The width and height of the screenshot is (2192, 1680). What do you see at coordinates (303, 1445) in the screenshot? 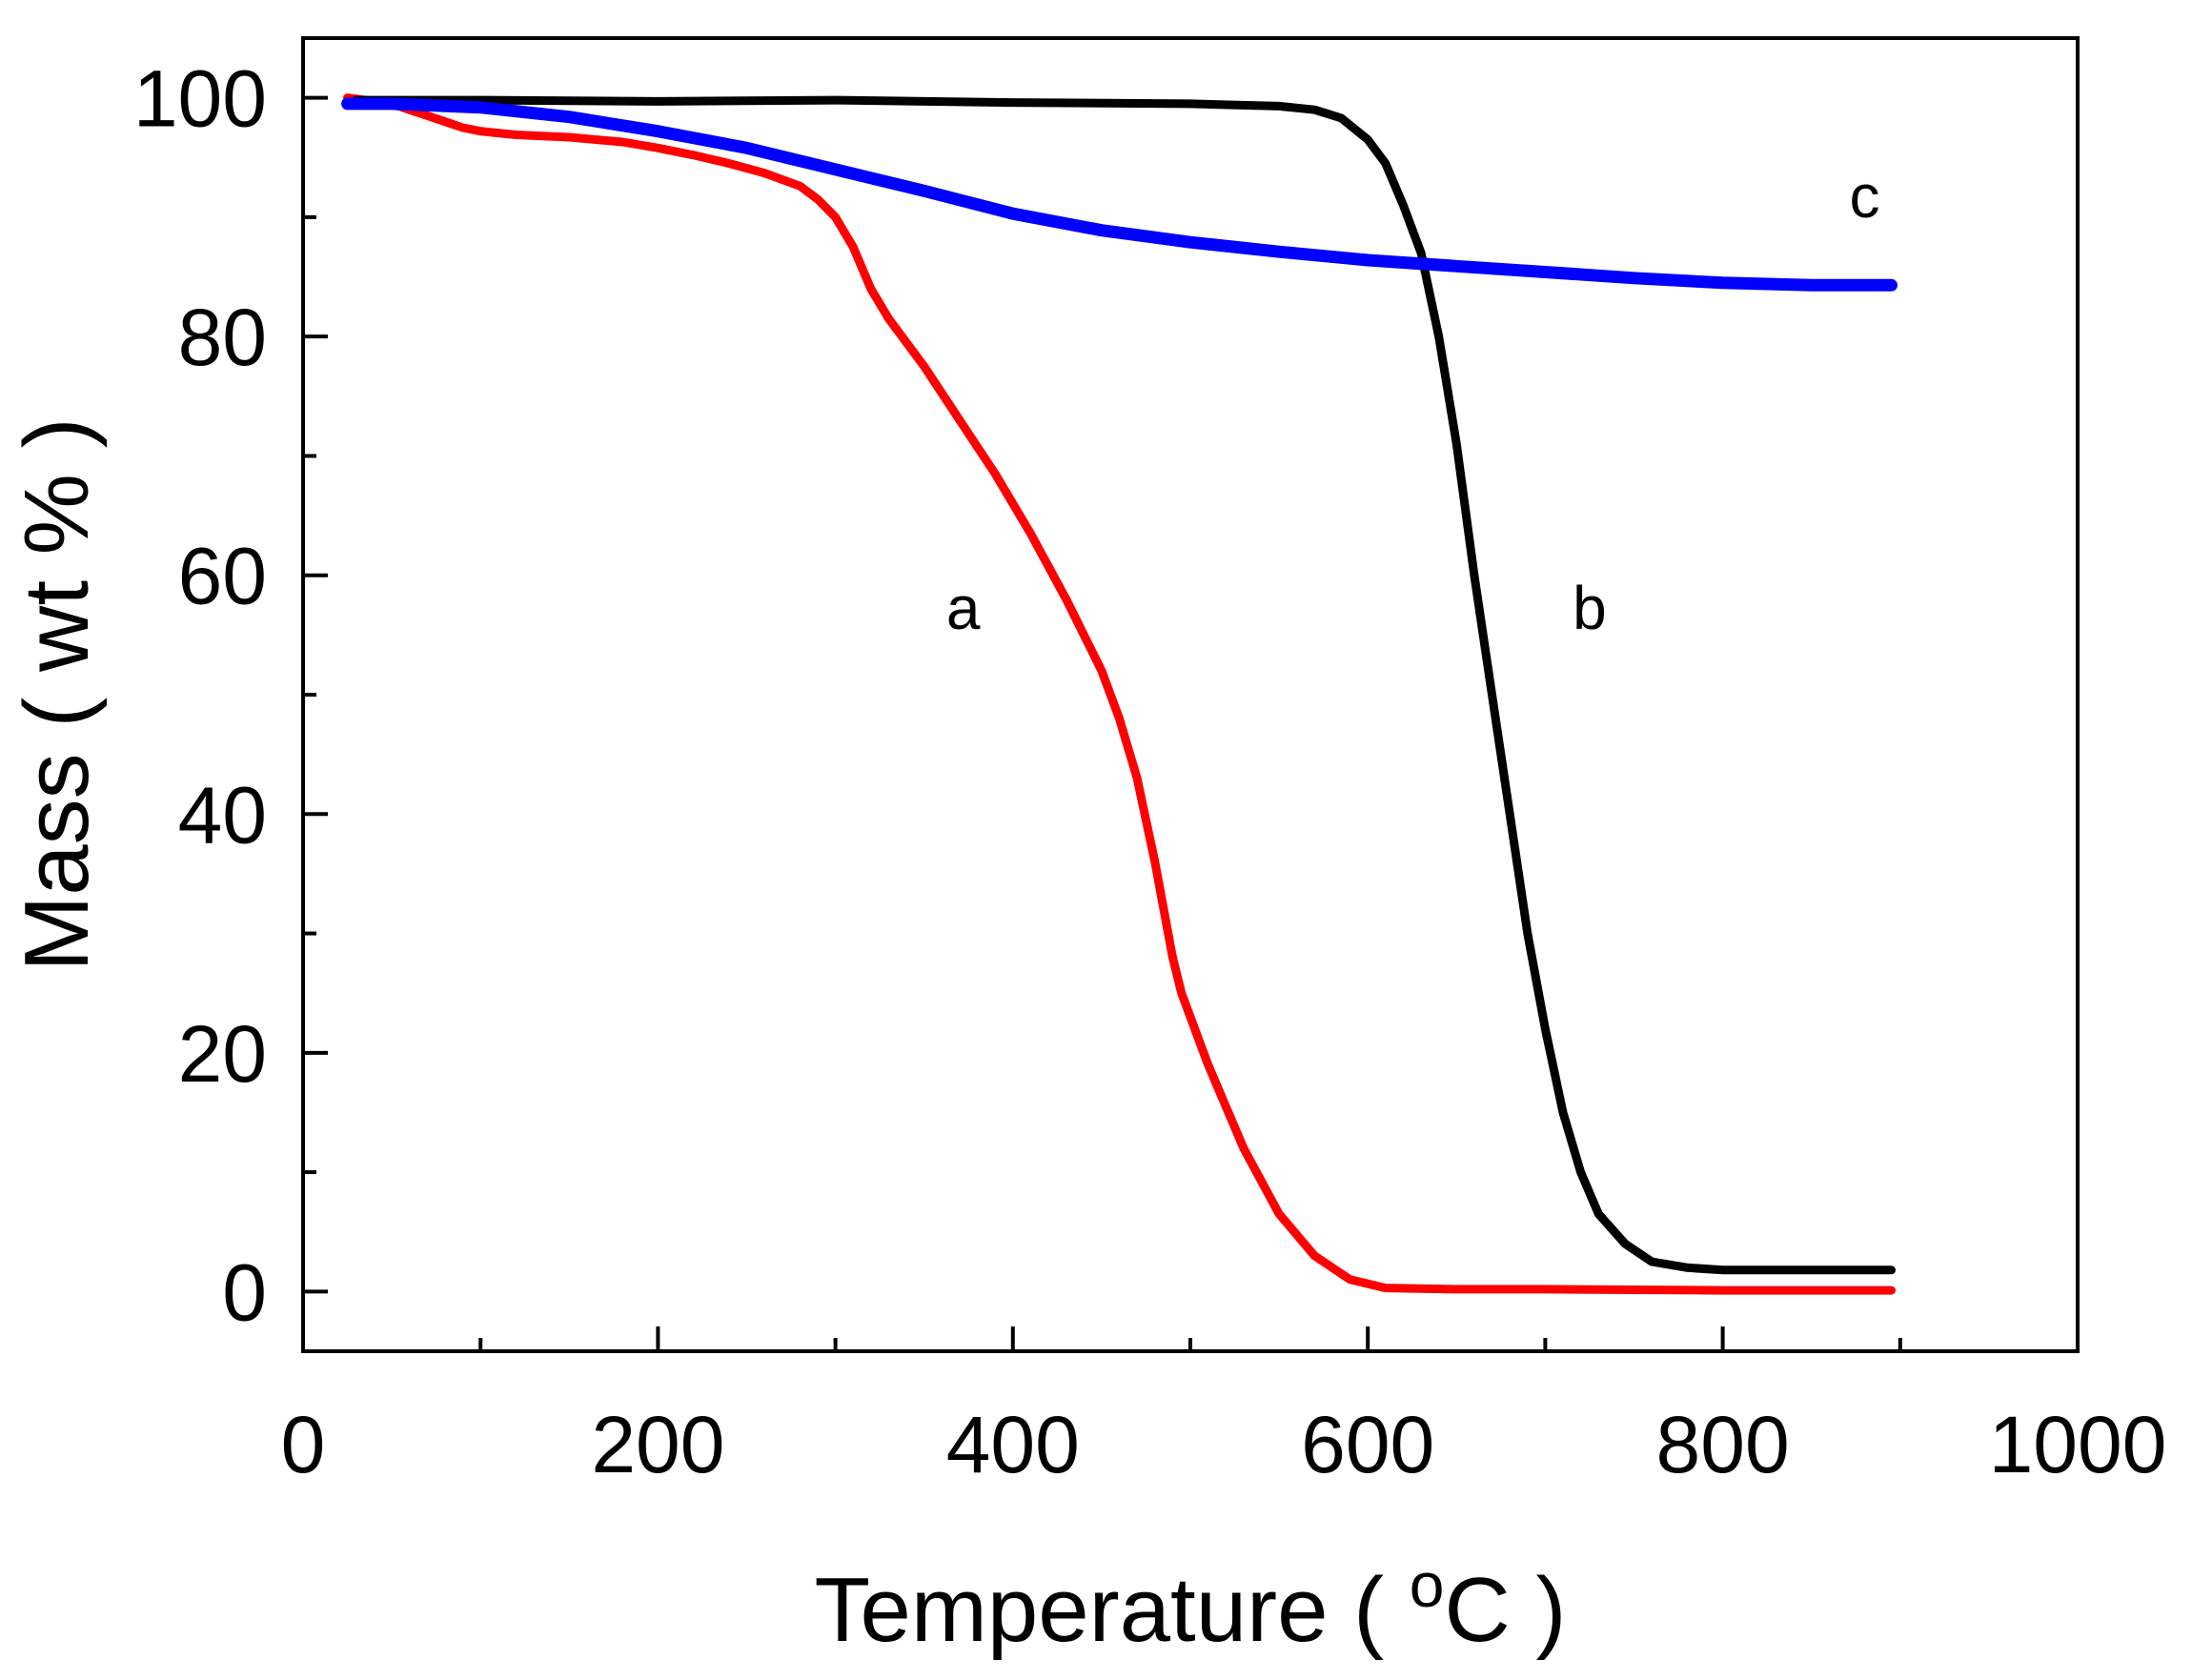
I see `x-tick-label: 0` at bounding box center [303, 1445].